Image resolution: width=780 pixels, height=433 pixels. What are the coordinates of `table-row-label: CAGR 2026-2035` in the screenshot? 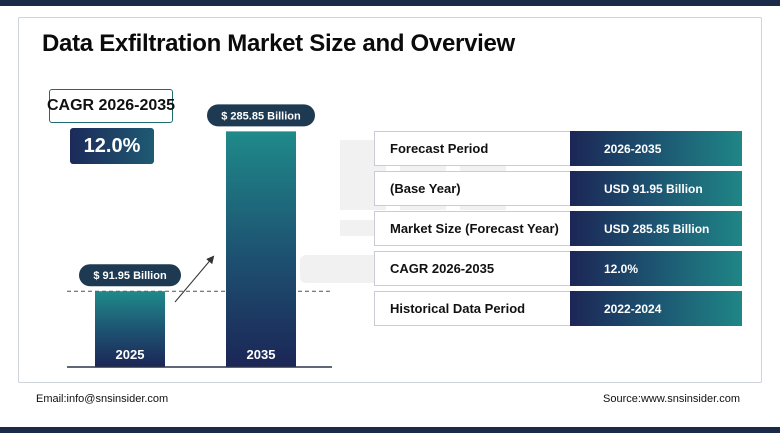 It's located at (472, 268).